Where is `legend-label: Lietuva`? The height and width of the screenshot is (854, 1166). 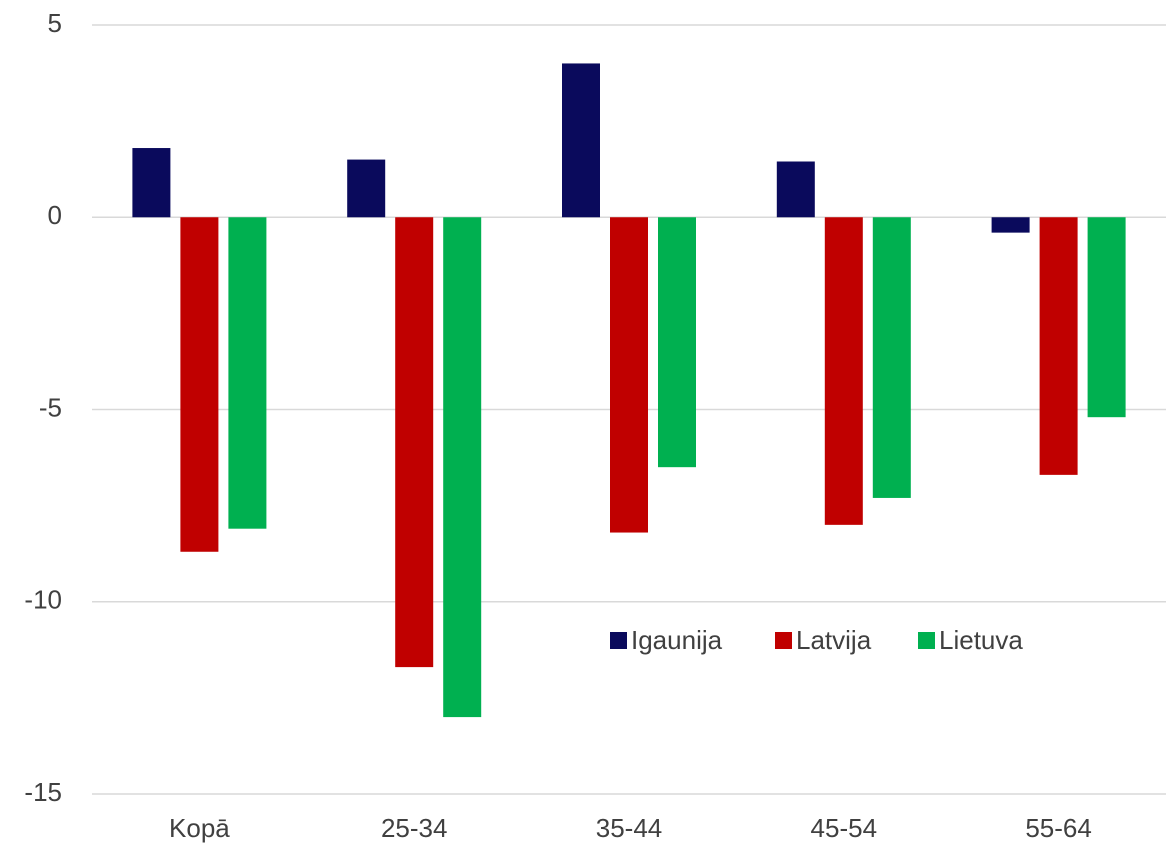 legend-label: Lietuva is located at coordinates (981, 640).